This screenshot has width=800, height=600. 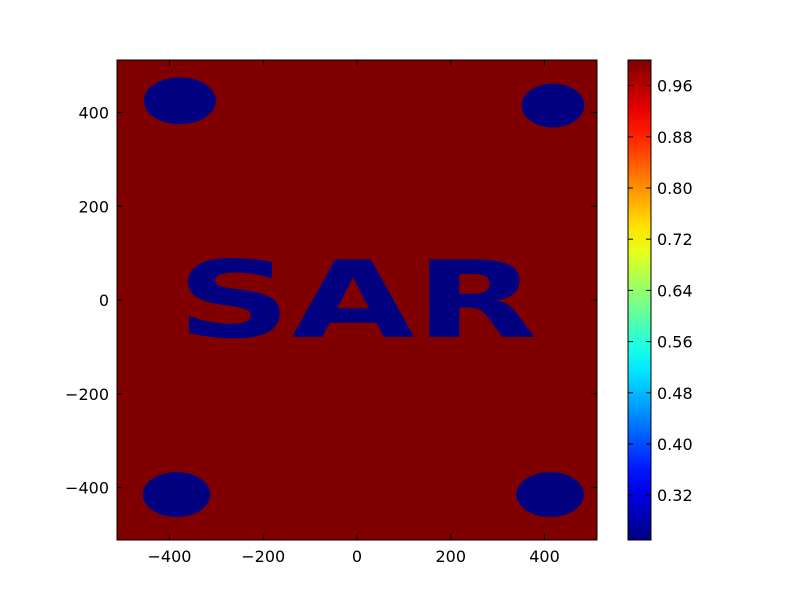 What do you see at coordinates (93, 206) in the screenshot?
I see `y-tick-label: 200` at bounding box center [93, 206].